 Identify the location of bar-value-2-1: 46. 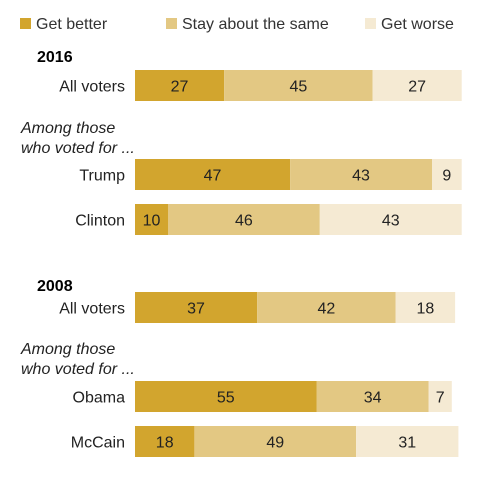
(244, 221).